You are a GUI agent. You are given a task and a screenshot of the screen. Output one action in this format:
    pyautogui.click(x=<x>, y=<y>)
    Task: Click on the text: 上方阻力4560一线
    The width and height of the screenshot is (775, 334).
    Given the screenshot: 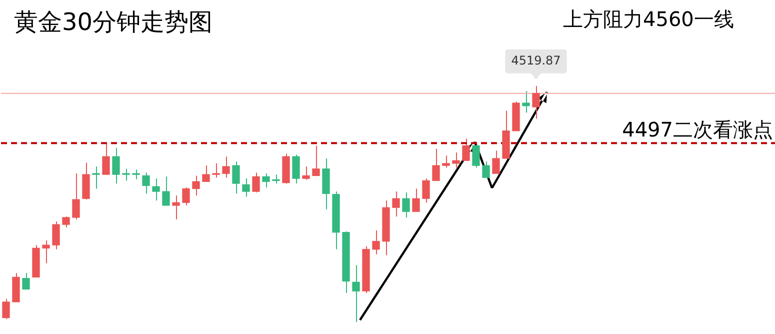 What is the action you would take?
    pyautogui.click(x=648, y=19)
    